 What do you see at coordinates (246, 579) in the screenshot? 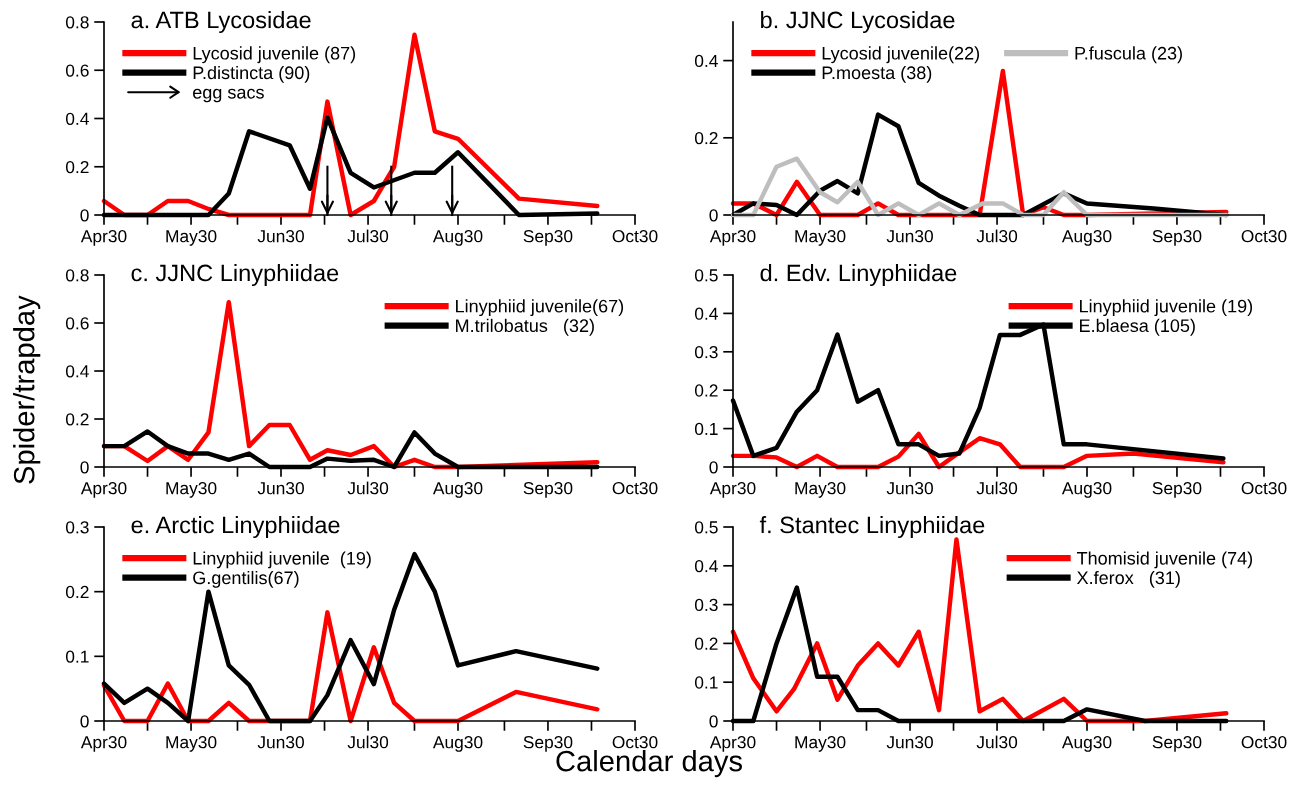
I see `legend-label: G.gentilis(67)` at bounding box center [246, 579].